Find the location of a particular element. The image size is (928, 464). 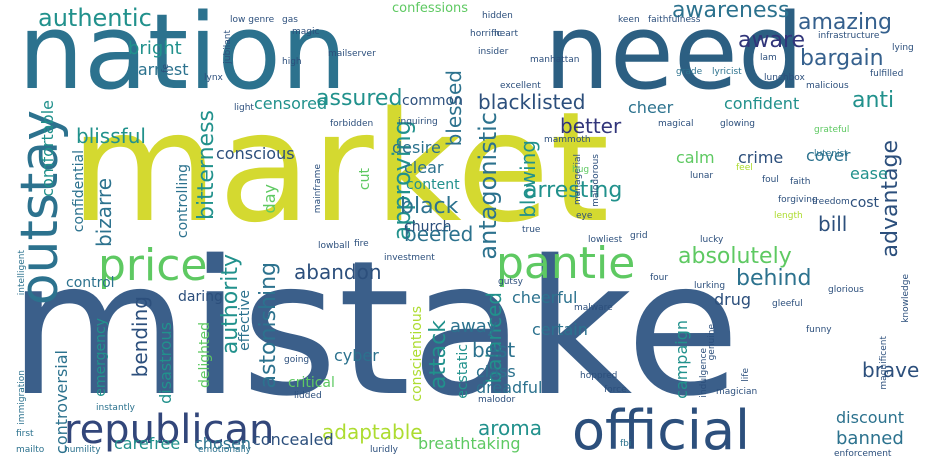

word: light is located at coordinates (244, 108).